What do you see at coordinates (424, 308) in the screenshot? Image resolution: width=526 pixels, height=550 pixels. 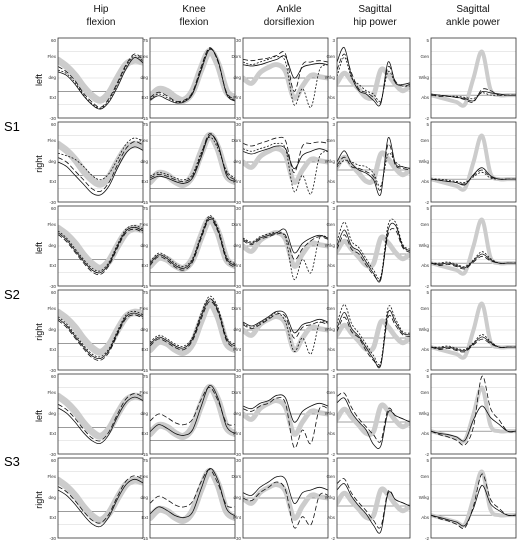 I see `axis-label-upper: Gen` at bounding box center [424, 308].